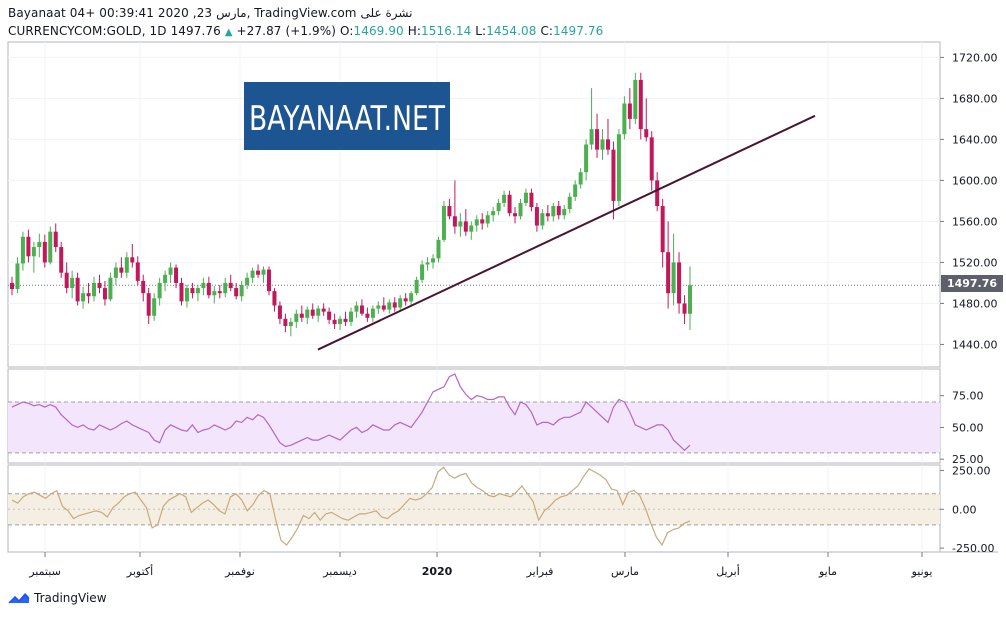 Image resolution: width=1006 pixels, height=618 pixels. Describe the element at coordinates (474, 427) in the screenshot. I see `rsi-band` at that location.